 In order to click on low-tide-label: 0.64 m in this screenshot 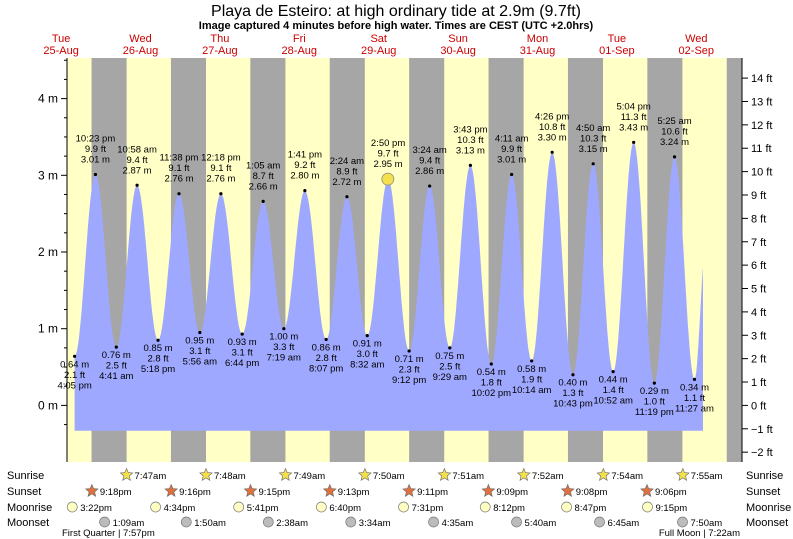, I will do `click(74, 364)`.